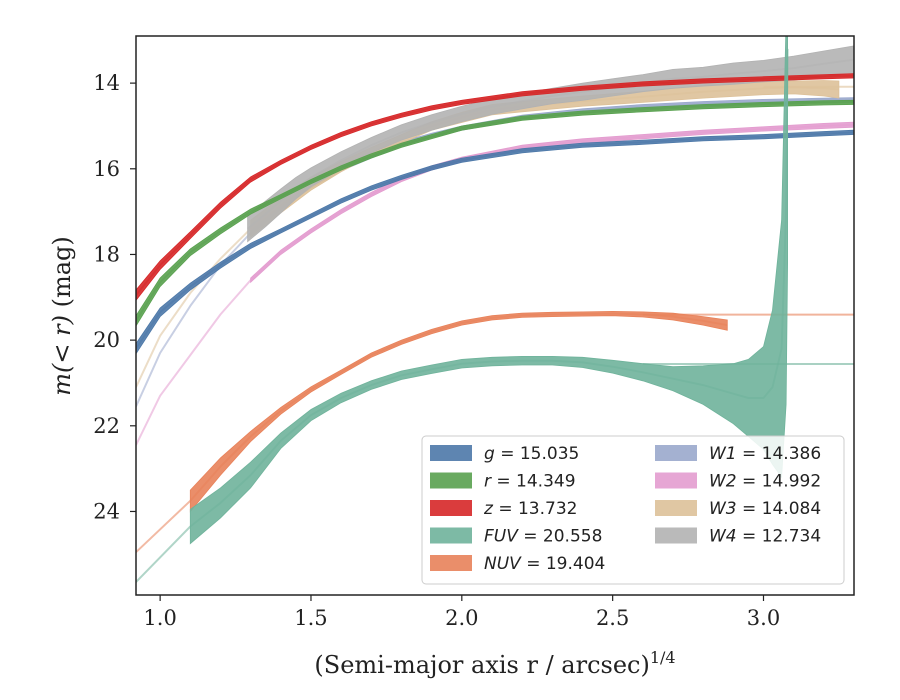  I want to click on y-tick-label: 16, so click(106, 169).